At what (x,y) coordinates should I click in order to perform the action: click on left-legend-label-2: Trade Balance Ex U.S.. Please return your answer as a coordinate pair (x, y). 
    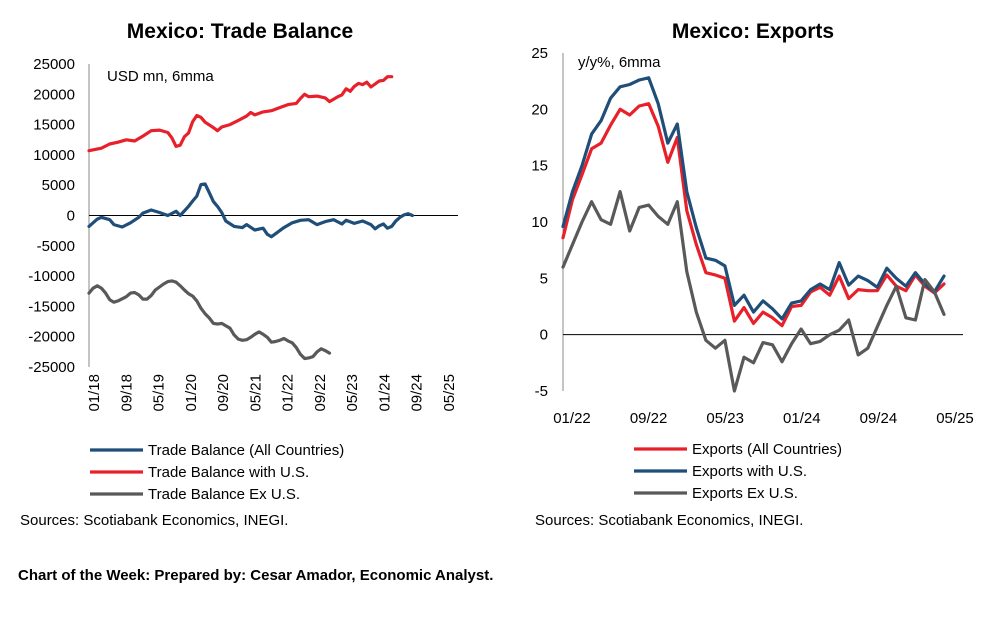
    Looking at the image, I should click on (224, 494).